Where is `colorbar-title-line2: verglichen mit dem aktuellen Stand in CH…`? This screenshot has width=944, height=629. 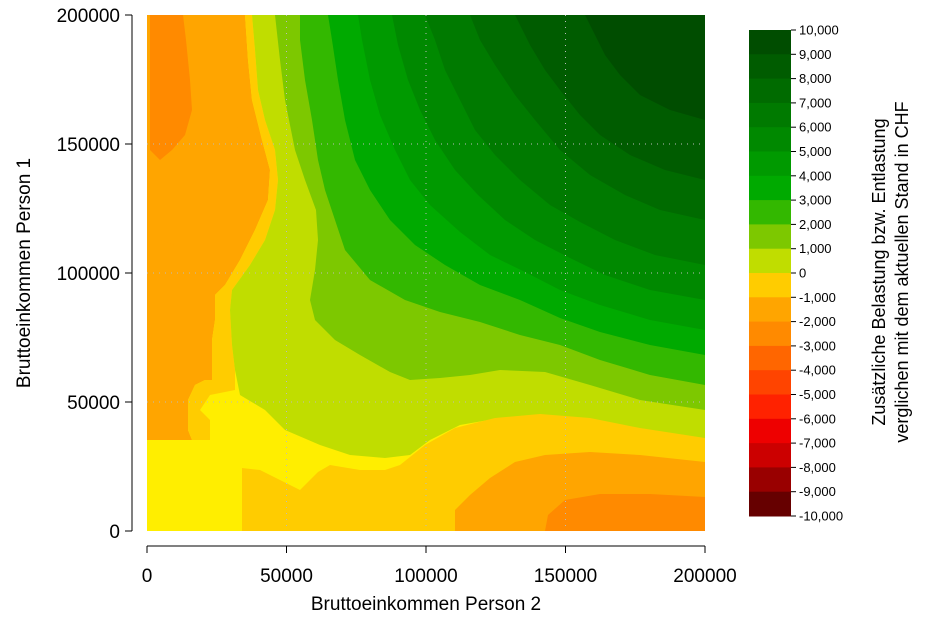 colorbar-title-line2: verglichen mit dem aktuellen Stand in CH… is located at coordinates (902, 271).